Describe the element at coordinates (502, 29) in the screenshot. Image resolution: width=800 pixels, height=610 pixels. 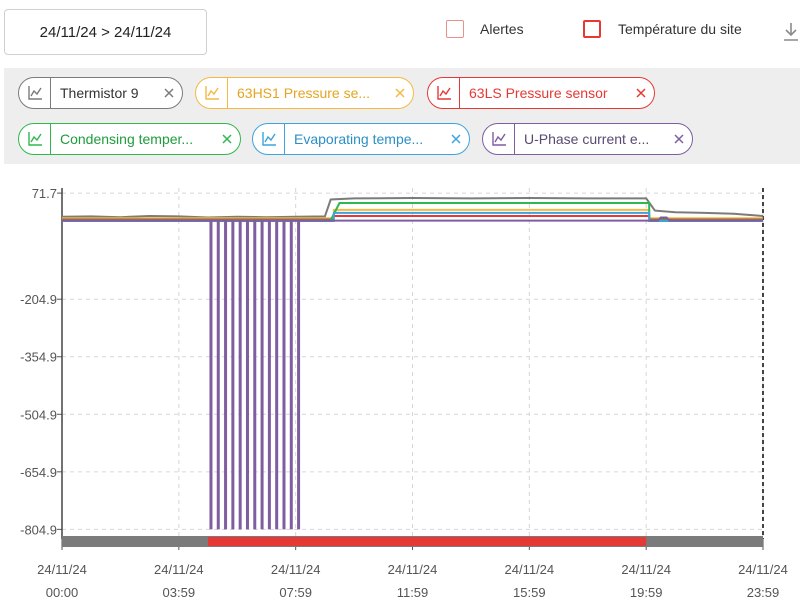
I see `alerts-toggle-label: Alertes` at that location.